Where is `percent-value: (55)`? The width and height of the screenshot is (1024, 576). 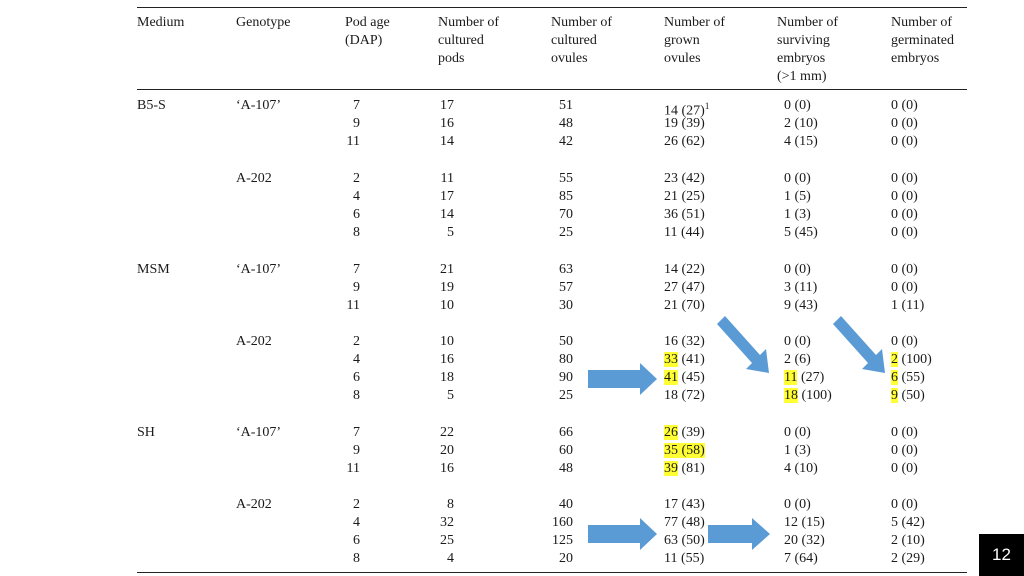 percent-value: (55) is located at coordinates (911, 377).